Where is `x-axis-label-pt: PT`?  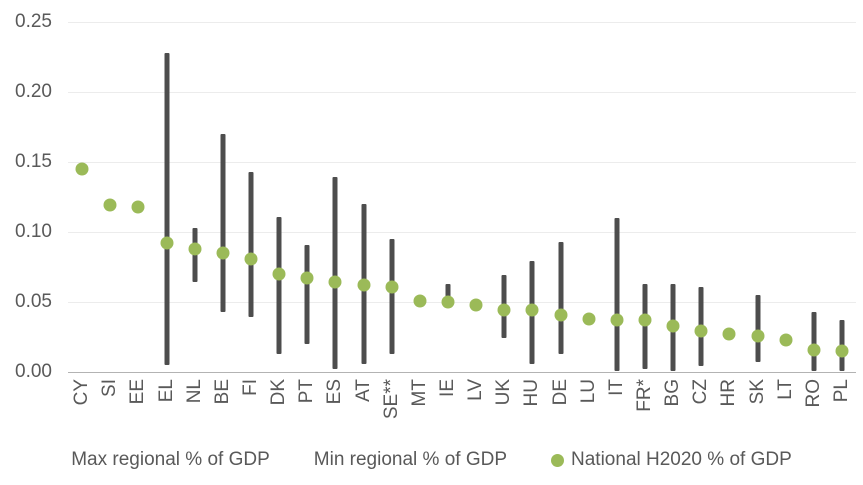
x-axis-label-pt: PT is located at coordinates (307, 391).